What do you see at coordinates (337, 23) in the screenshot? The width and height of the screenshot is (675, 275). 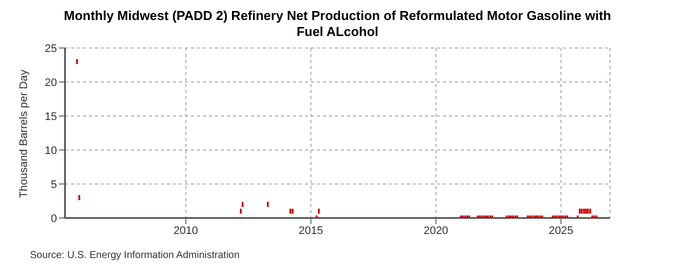 I see `chart-title: Monthly Midwest (PADD 2) Refinery Net Production of Reformulated Motor Gasoline with Fuel ALcohol` at bounding box center [337, 23].